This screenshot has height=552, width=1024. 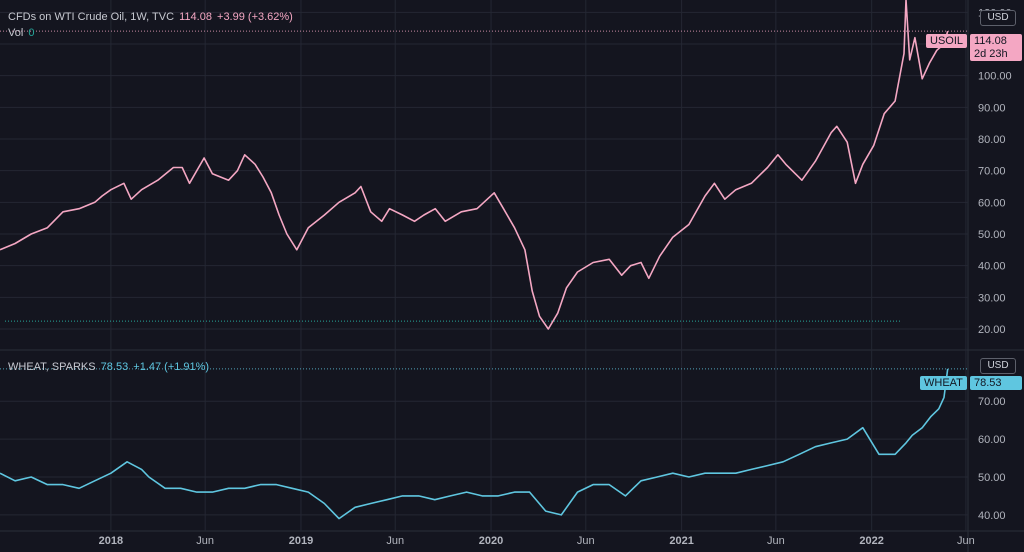 I want to click on volume-value: 0, so click(x=31, y=33).